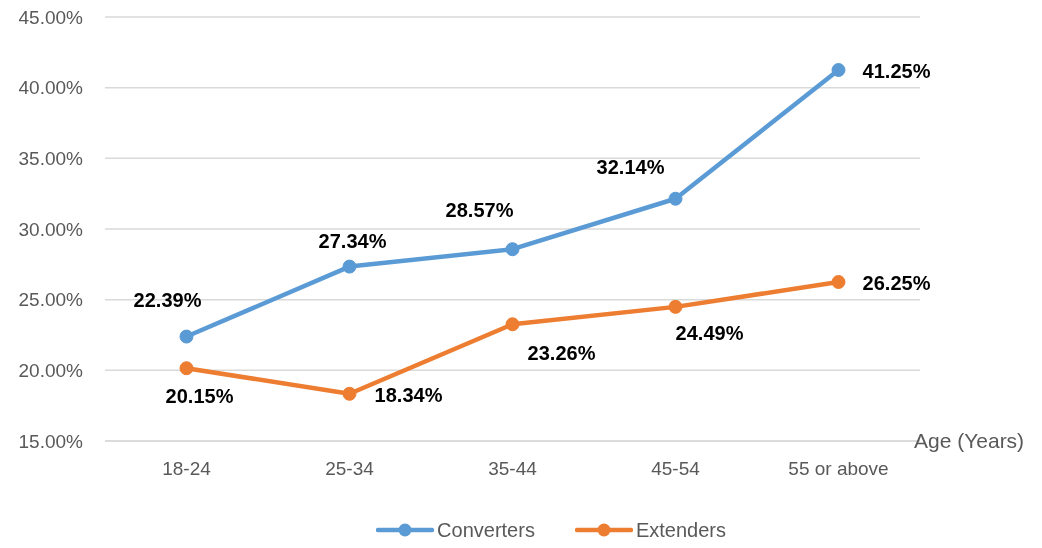 This screenshot has width=1042, height=548. What do you see at coordinates (561, 353) in the screenshot?
I see `data-label: 23.26%` at bounding box center [561, 353].